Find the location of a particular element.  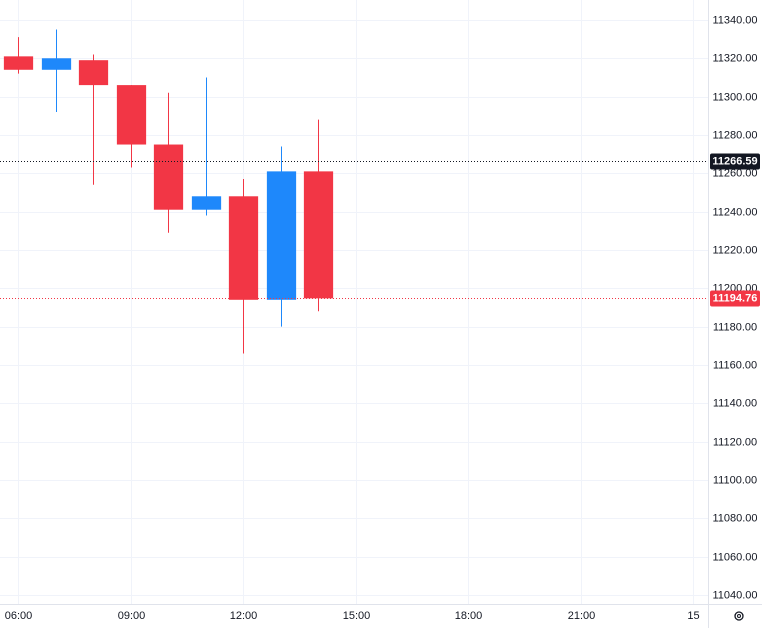

settings-icon is located at coordinates (739, 616).